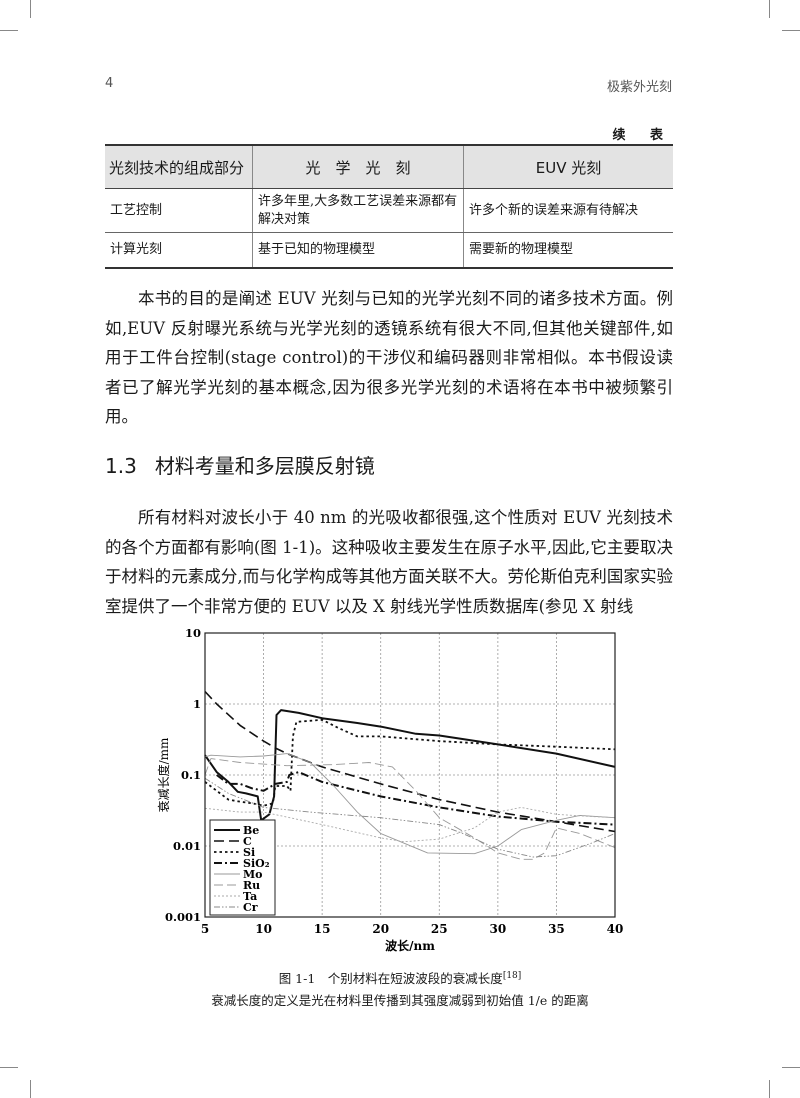 The image size is (800, 1098). Describe the element at coordinates (179, 250) in the screenshot. I see `table-cell: 计算光刻` at that location.